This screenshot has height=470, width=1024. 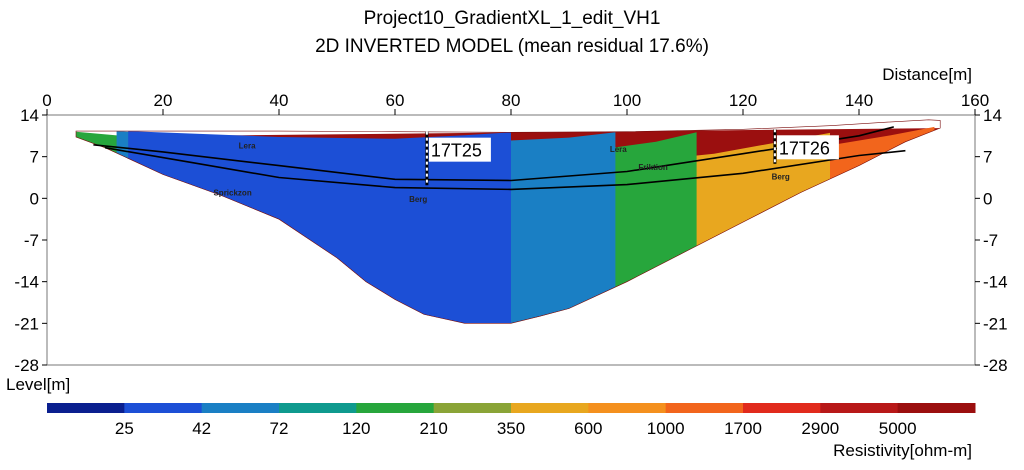 I want to click on y-tick-label-left: 14, so click(x=29, y=115).